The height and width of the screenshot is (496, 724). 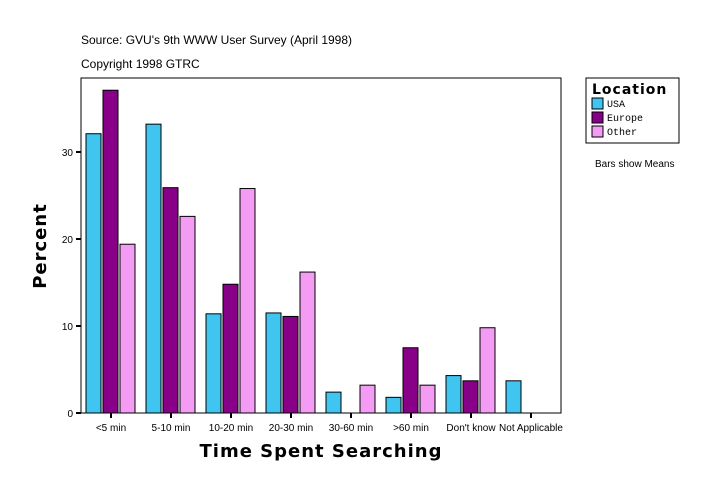 What do you see at coordinates (291, 428) in the screenshot?
I see `x-tick-label: 20-30 min` at bounding box center [291, 428].